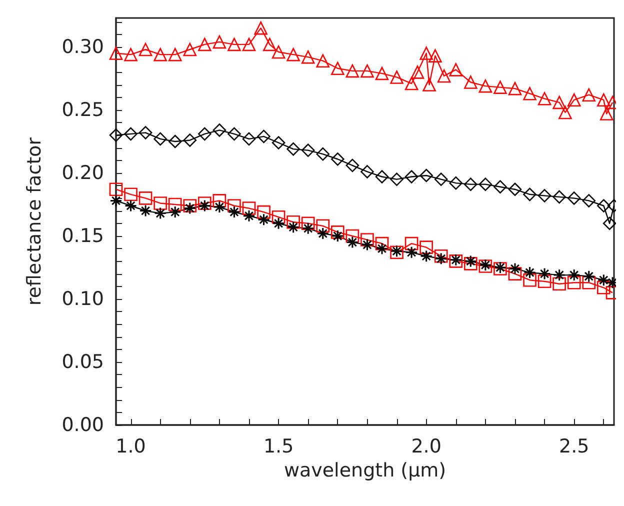  What do you see at coordinates (83, 235) in the screenshot?
I see `y-tick-label: 0.15` at bounding box center [83, 235].